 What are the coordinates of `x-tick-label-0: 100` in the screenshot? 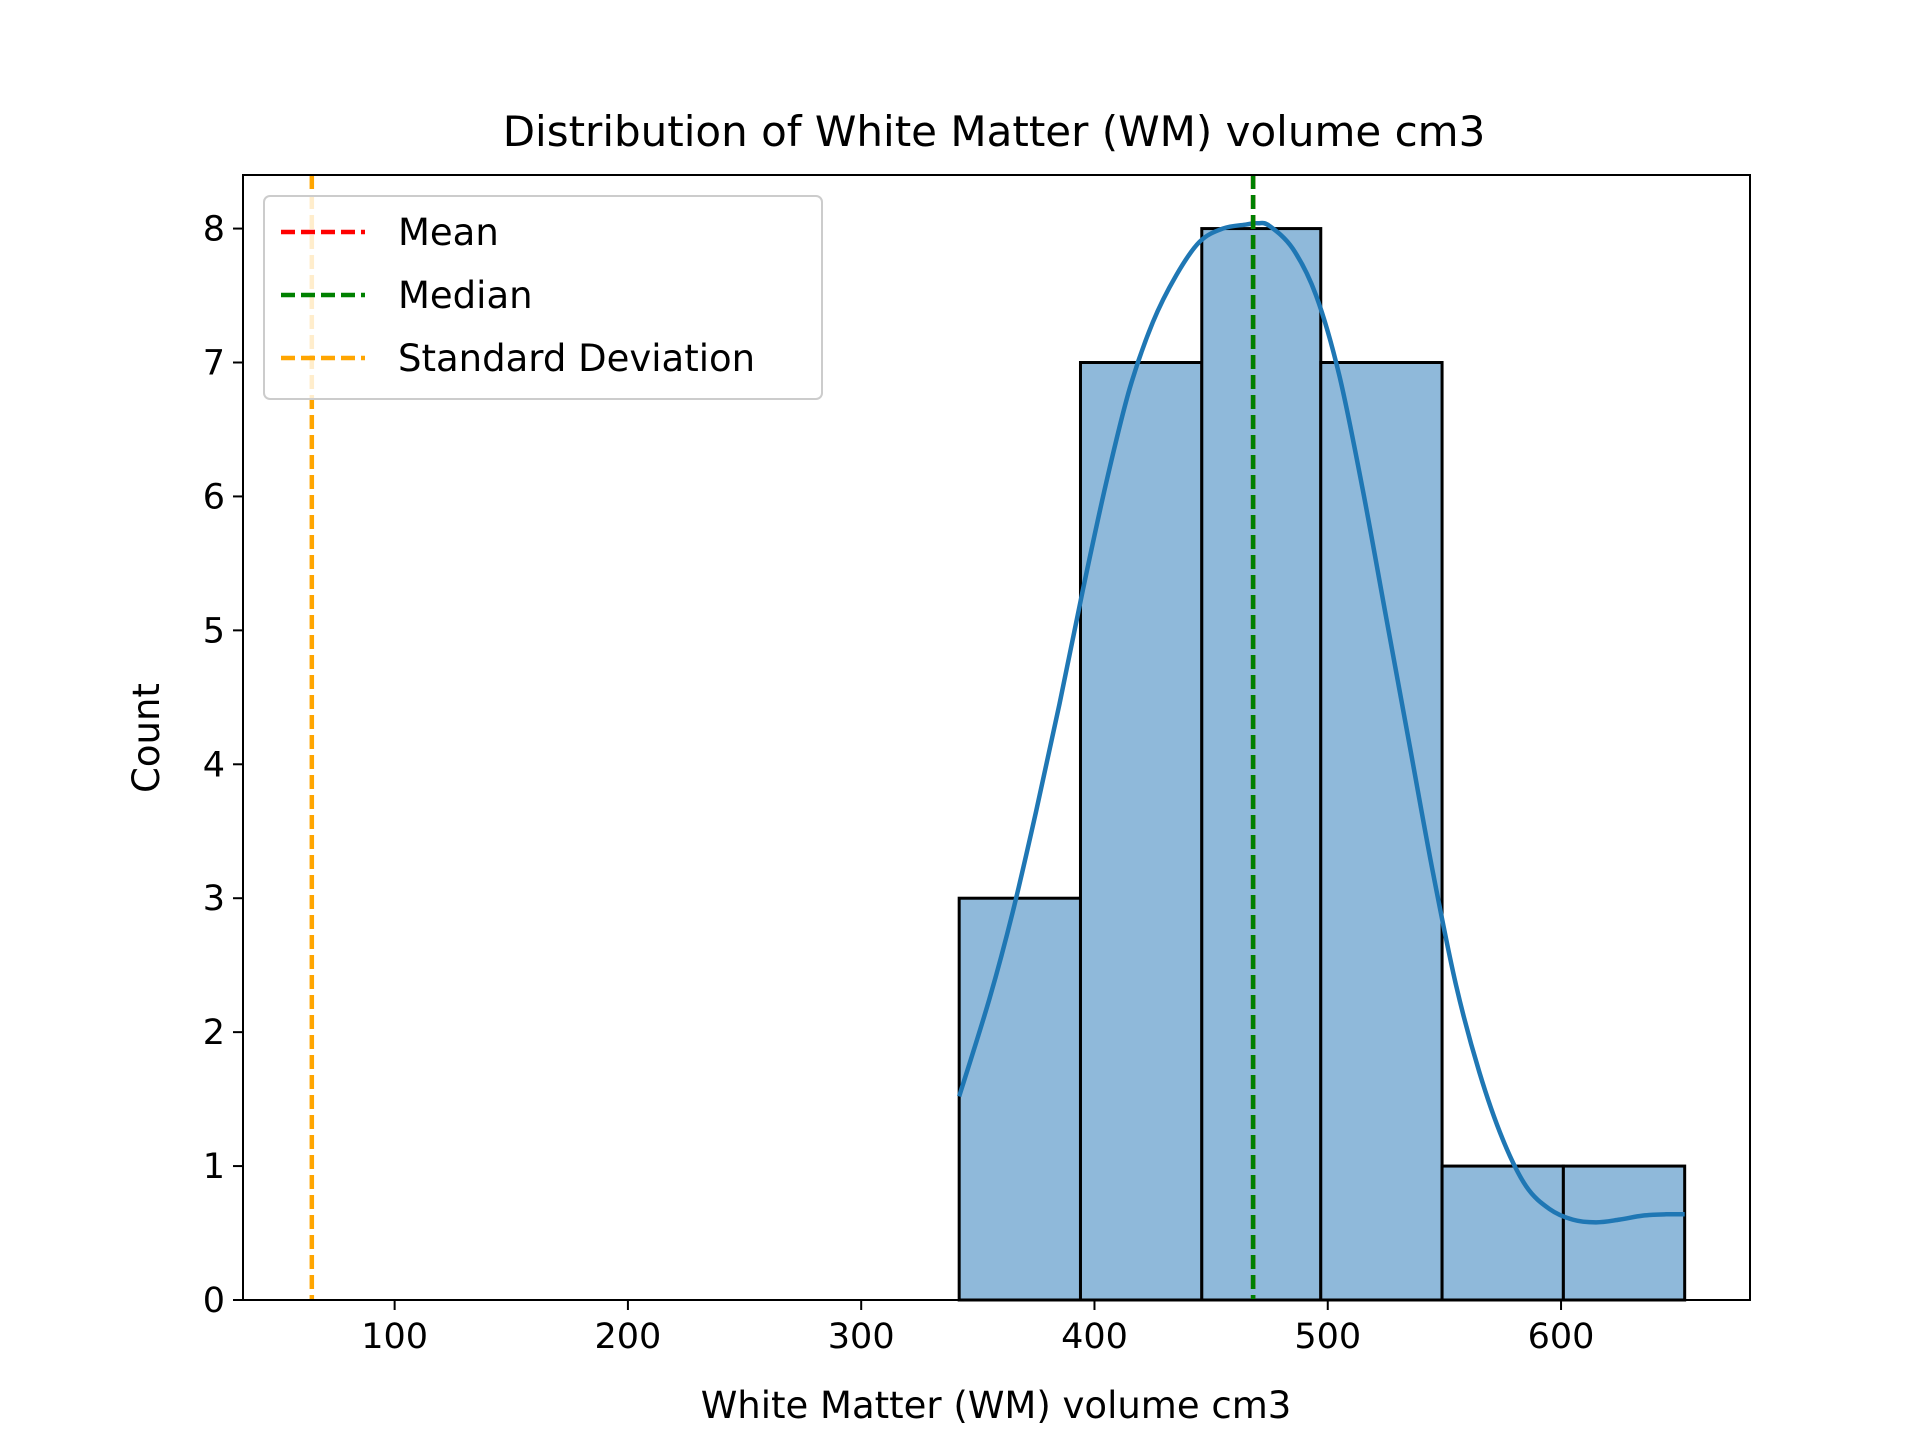 It's located at (394, 1337).